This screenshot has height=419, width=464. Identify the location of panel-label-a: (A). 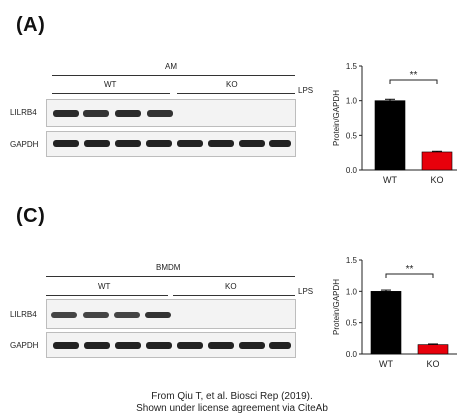
(31, 25).